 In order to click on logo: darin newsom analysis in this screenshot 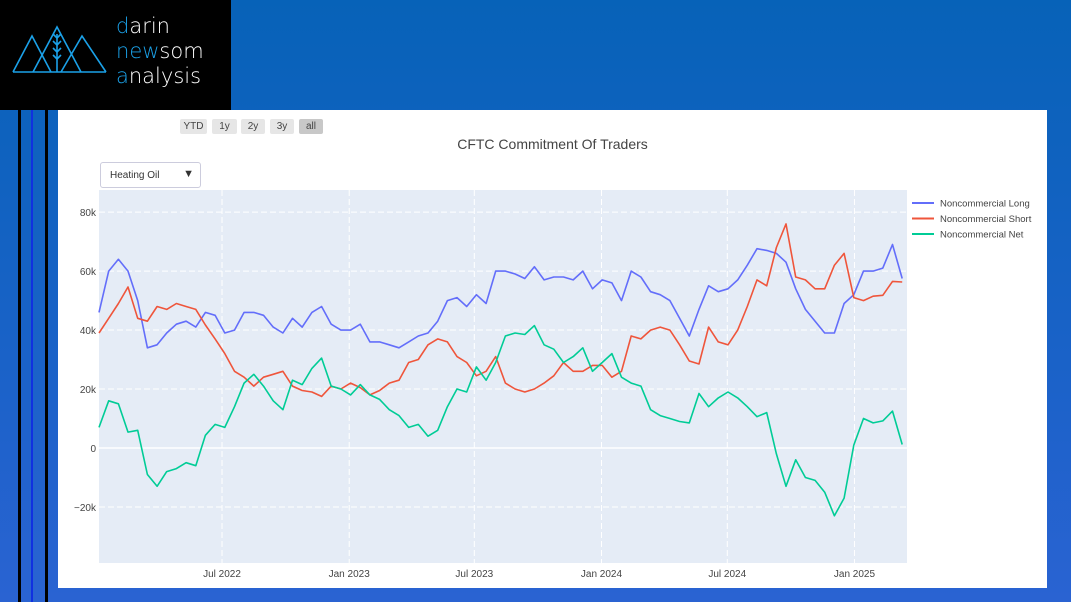, I will do `click(115, 55)`.